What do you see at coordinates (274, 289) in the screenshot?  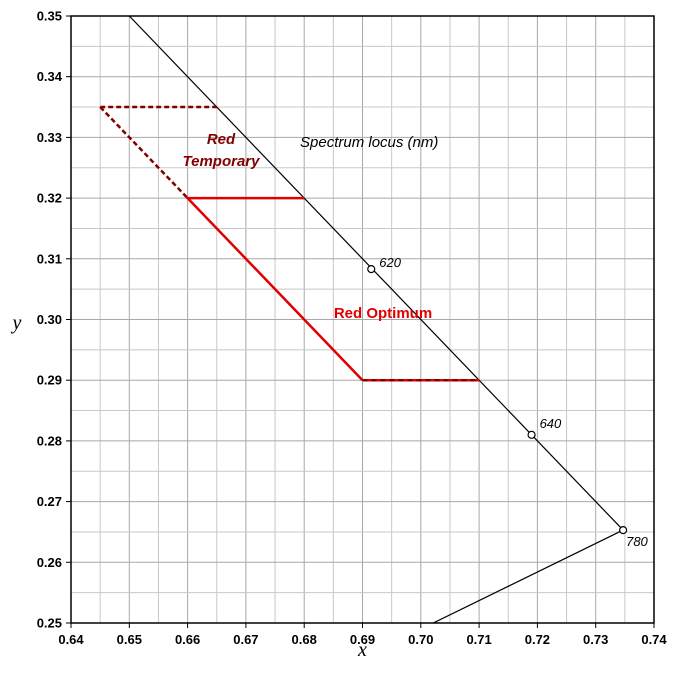 I see `red-optimum-boundary` at bounding box center [274, 289].